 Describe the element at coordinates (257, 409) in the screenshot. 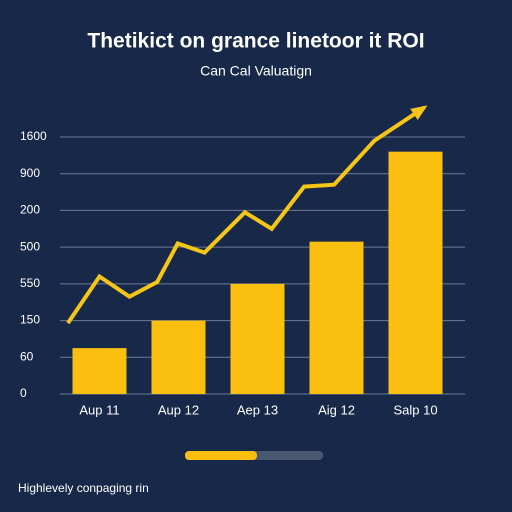

I see `x-tick-label: Aep 13` at that location.